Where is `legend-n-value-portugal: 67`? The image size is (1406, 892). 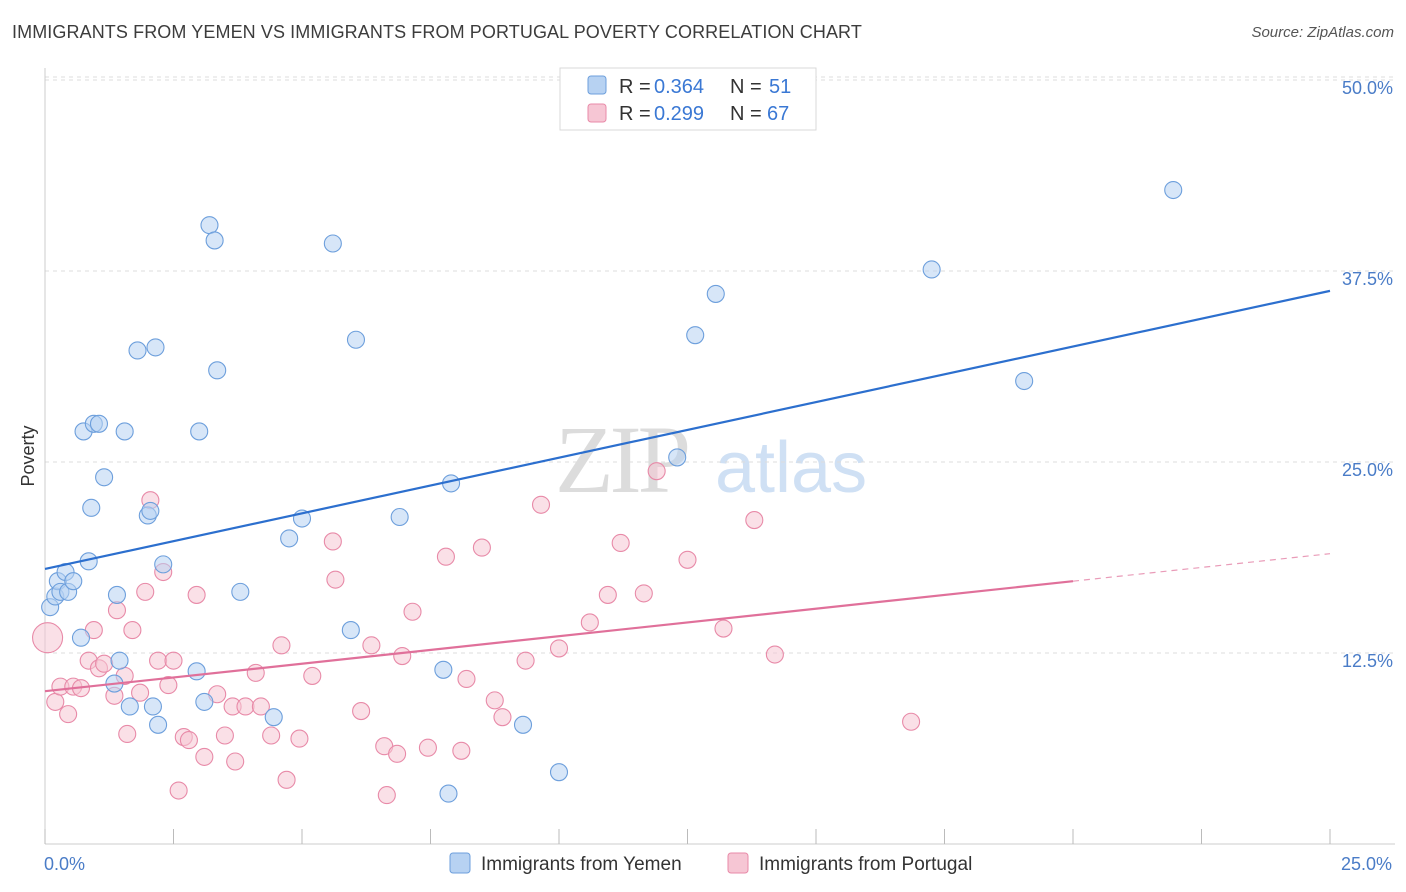
legend-n-value-portugal: 67 is located at coordinates (778, 114).